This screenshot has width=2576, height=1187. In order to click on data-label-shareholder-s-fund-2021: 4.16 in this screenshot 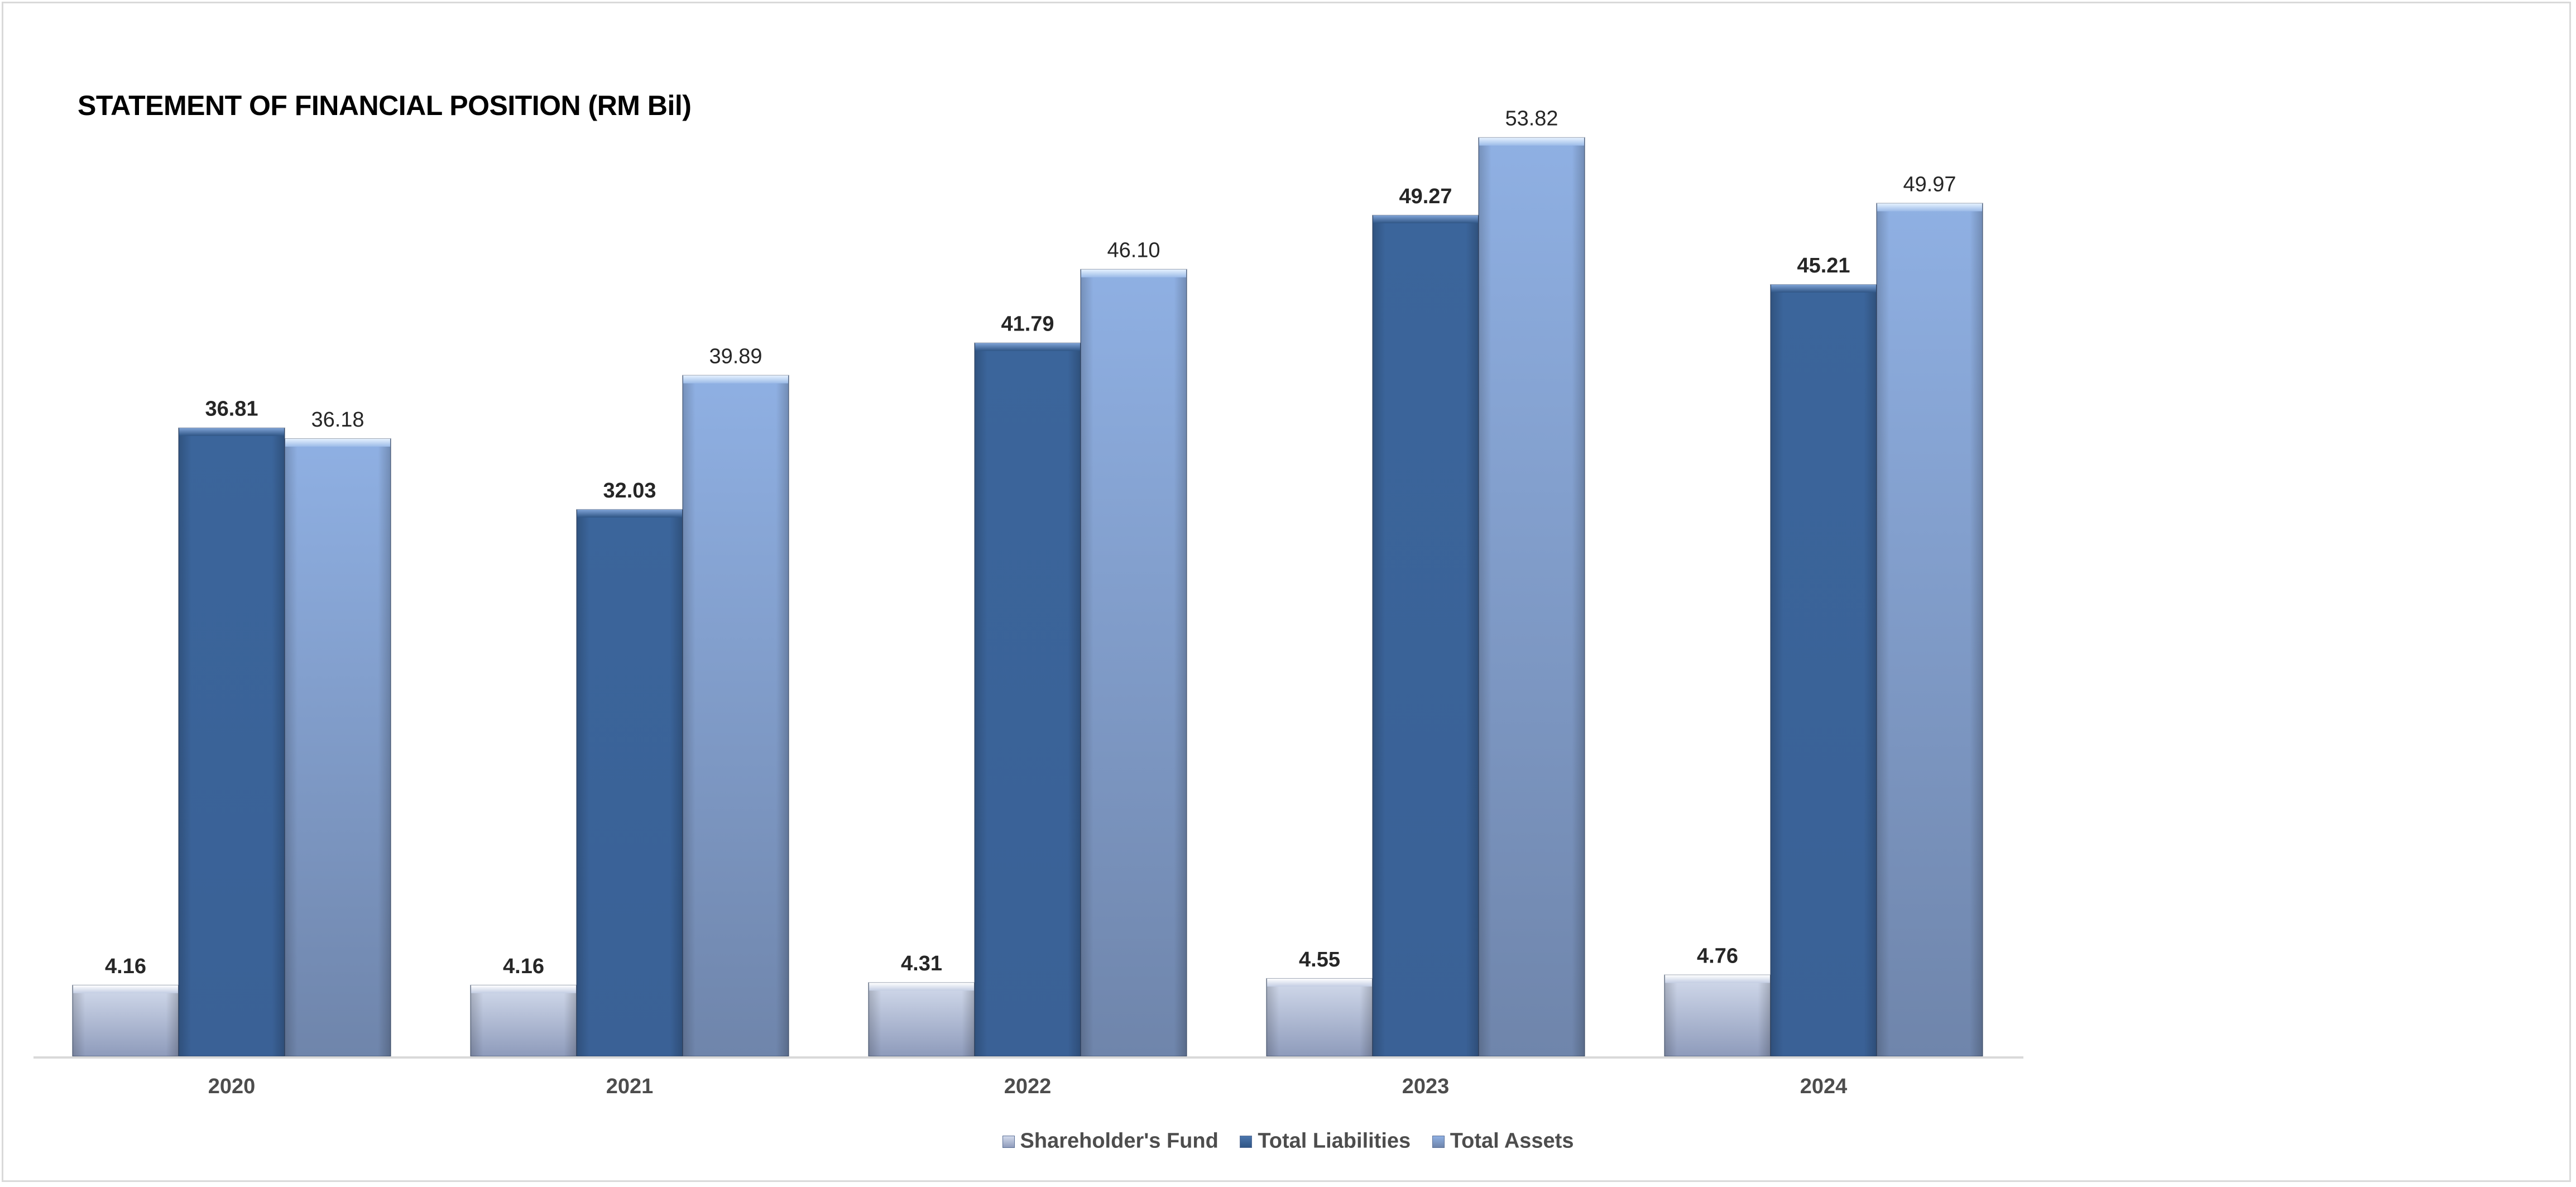, I will do `click(523, 966)`.